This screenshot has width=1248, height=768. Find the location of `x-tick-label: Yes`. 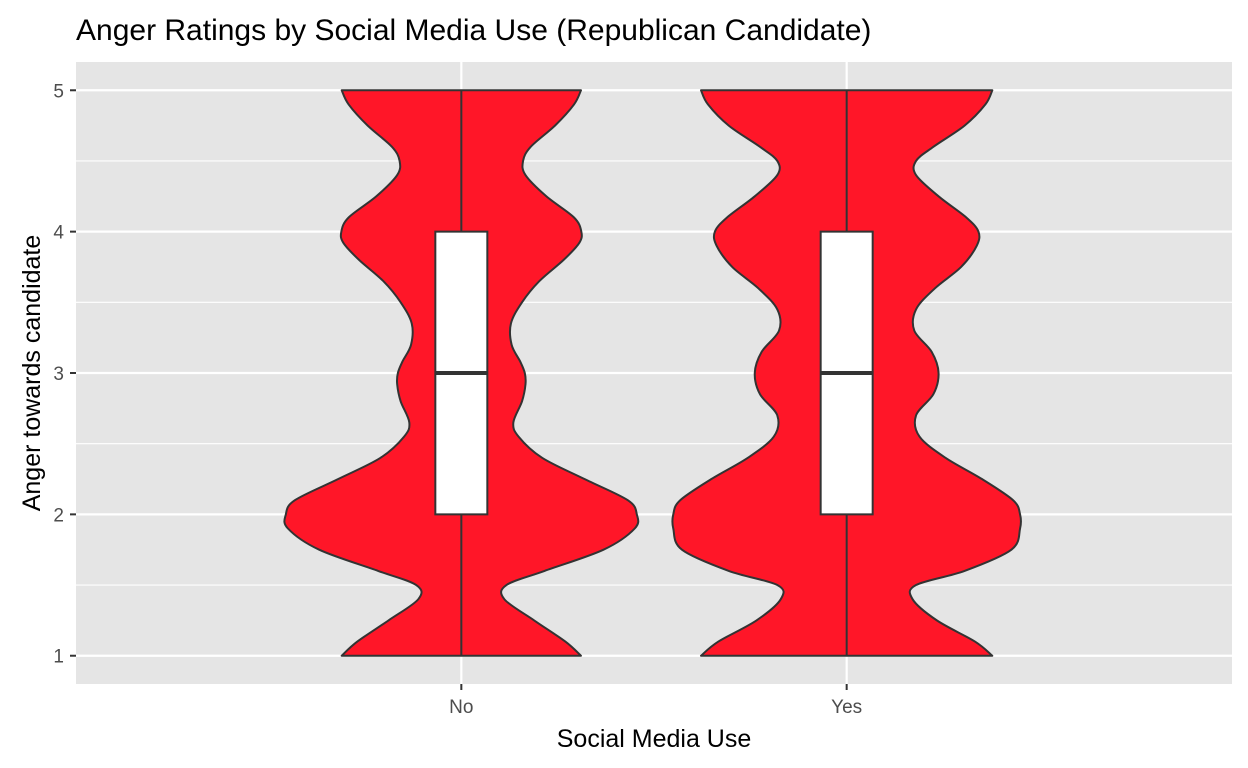

x-tick-label: Yes is located at coordinates (846, 707).